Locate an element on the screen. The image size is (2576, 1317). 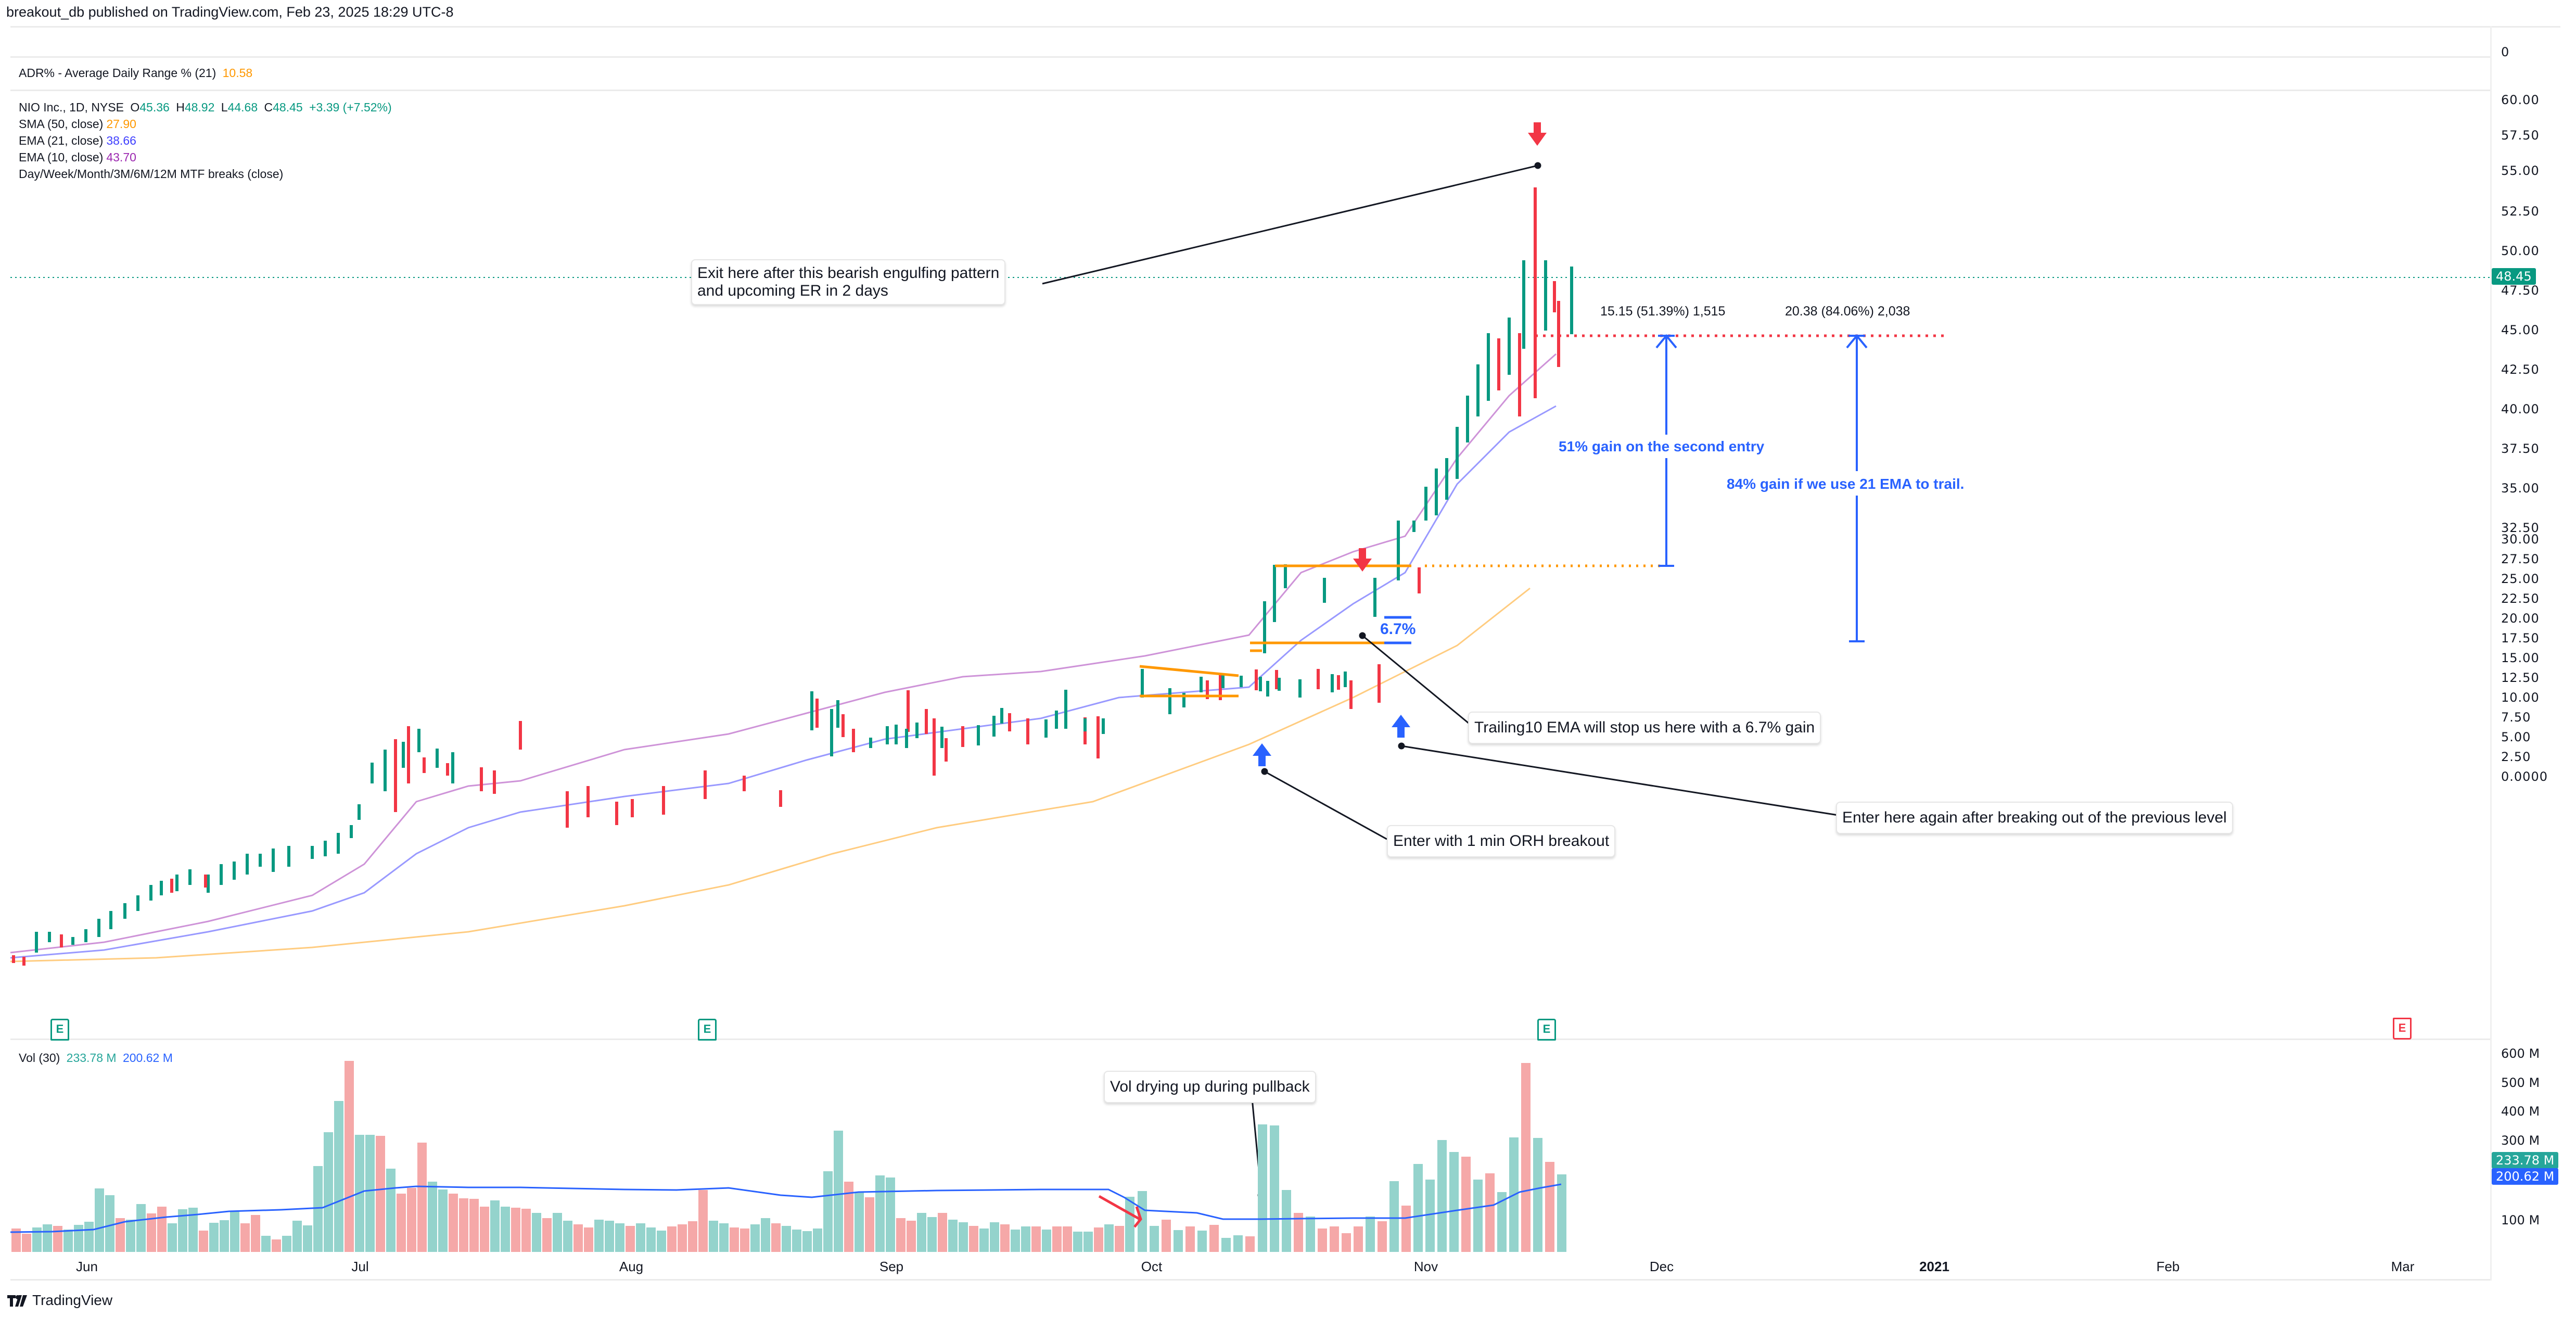
price-tick: 22.50 is located at coordinates (2520, 598).